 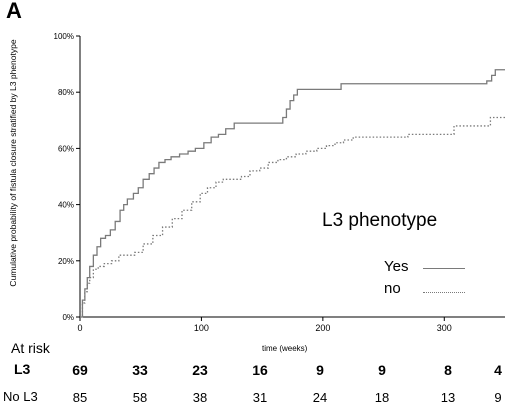 I want to click on y-tick-label: 20%, so click(x=66, y=261).